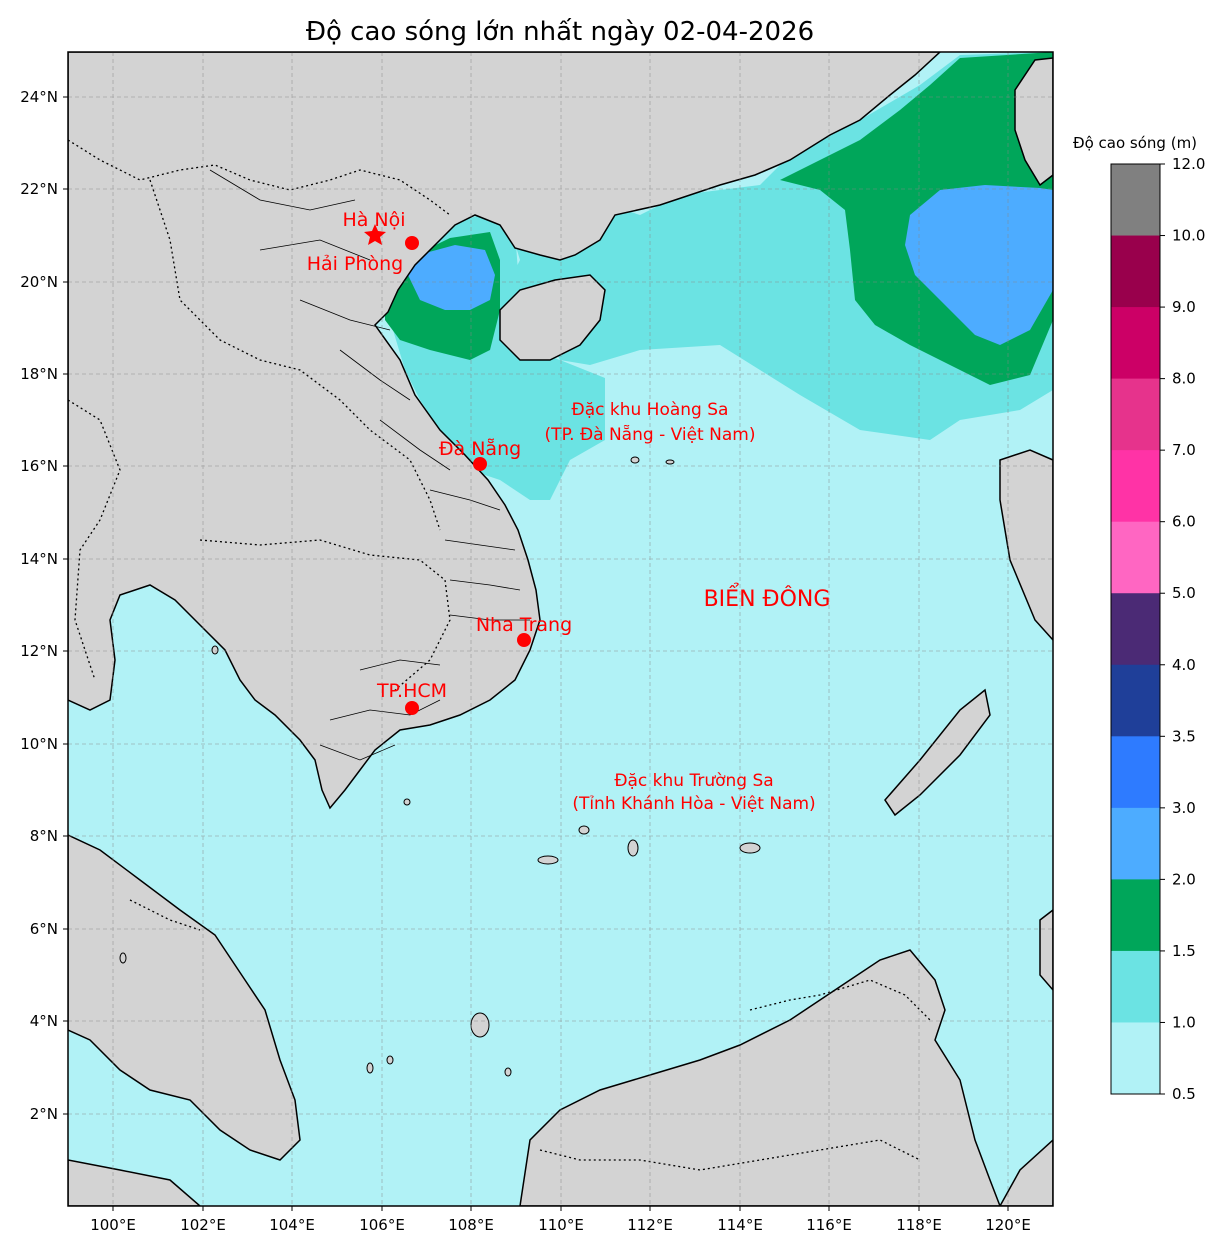 This screenshot has width=1224, height=1247. What do you see at coordinates (1184, 879) in the screenshot?
I see `colorbar-tick-label: 2.0` at bounding box center [1184, 879].